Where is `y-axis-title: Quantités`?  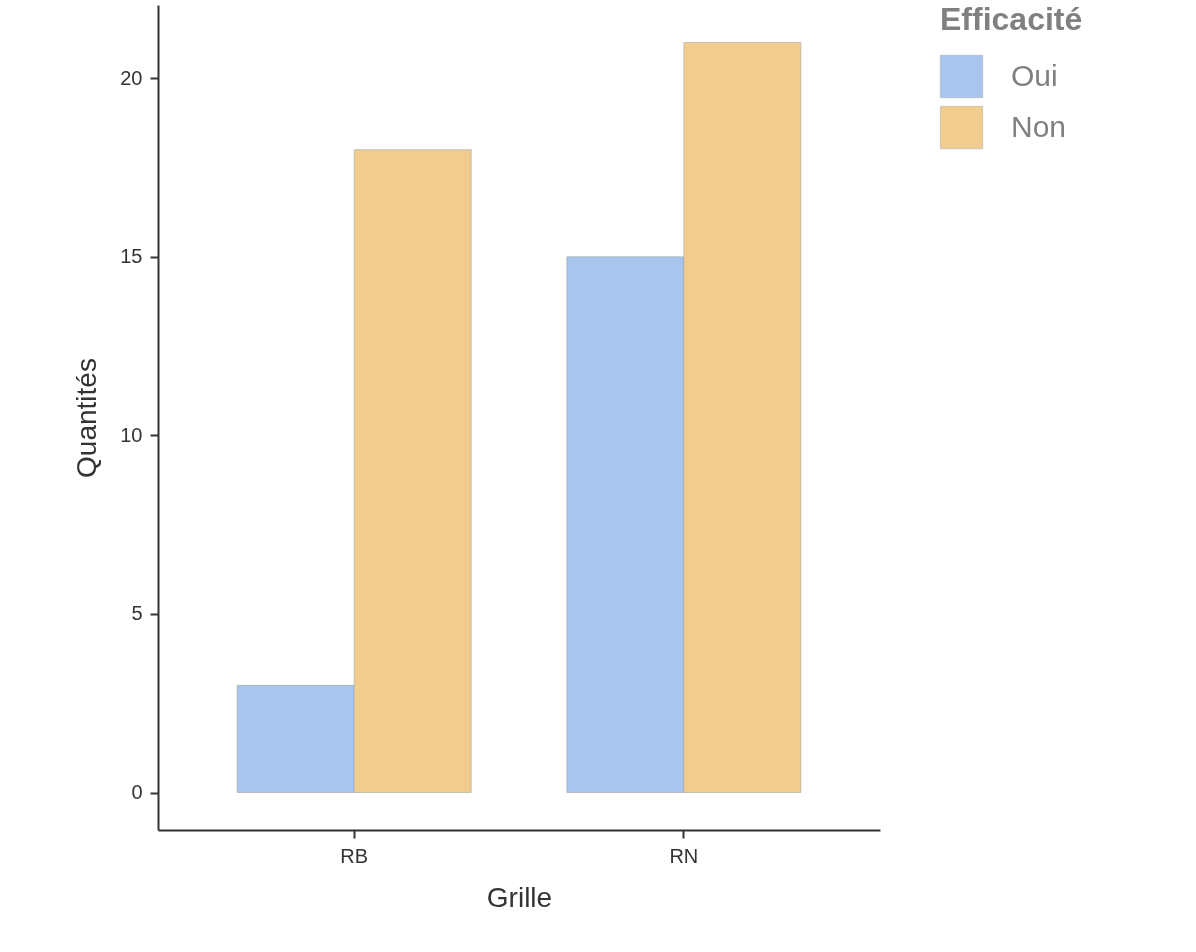 y-axis-title: Quantités is located at coordinates (87, 418).